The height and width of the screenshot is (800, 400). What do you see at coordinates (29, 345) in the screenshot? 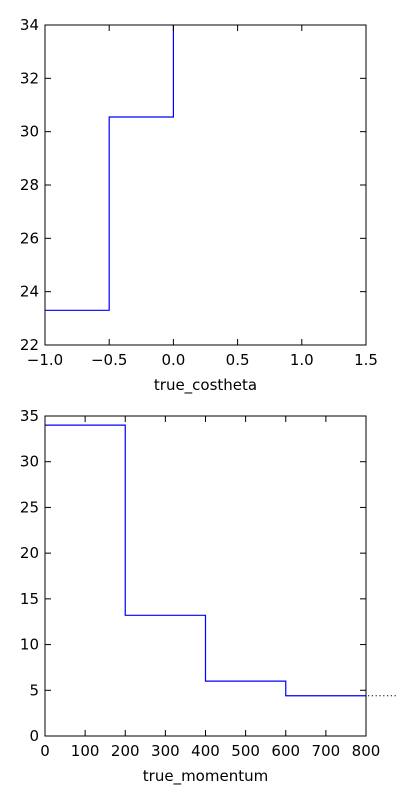
I see `y-tick-label: 22` at bounding box center [29, 345].